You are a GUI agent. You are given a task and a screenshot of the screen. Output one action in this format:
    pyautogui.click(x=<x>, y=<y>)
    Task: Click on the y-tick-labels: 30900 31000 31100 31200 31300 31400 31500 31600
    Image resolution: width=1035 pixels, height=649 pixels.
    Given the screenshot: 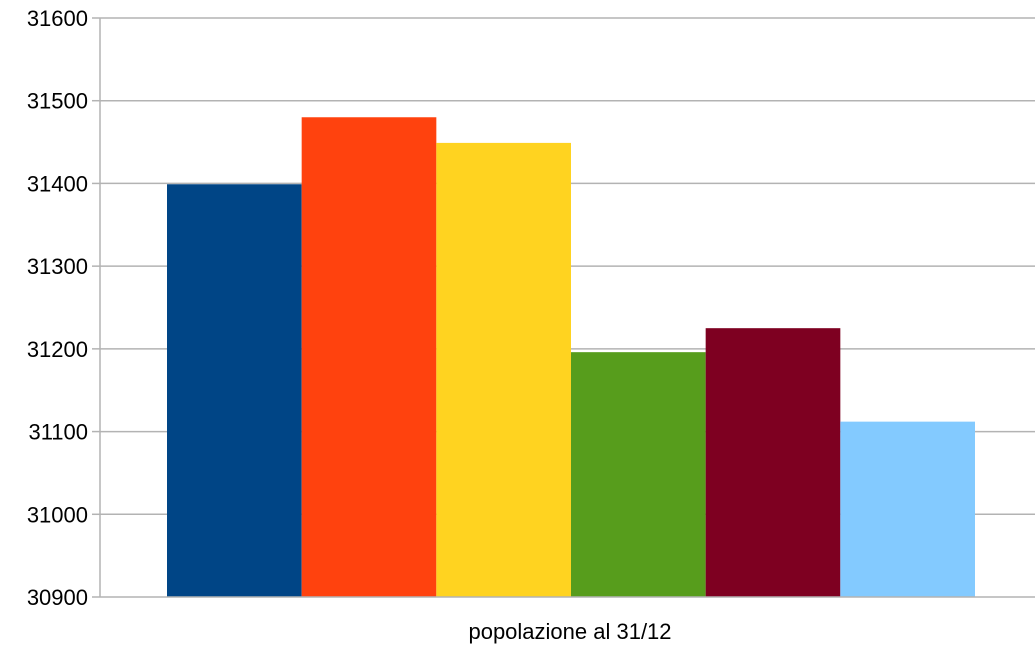 What is the action you would take?
    pyautogui.click(x=63, y=308)
    